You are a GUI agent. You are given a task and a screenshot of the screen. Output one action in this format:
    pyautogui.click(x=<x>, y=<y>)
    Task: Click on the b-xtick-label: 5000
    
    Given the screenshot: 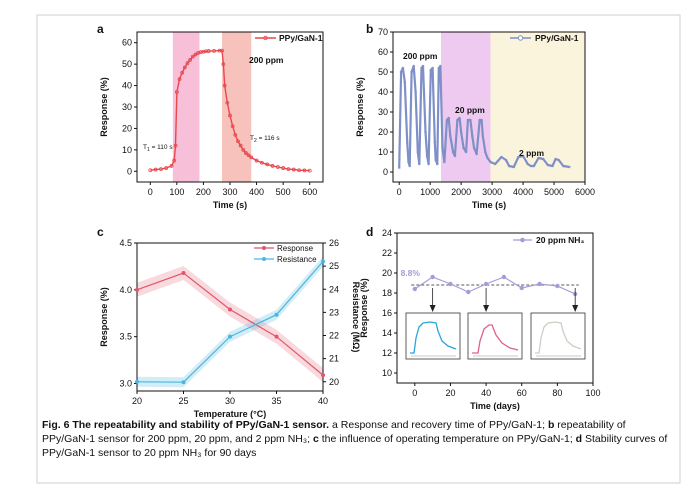 What is the action you would take?
    pyautogui.click(x=554, y=192)
    